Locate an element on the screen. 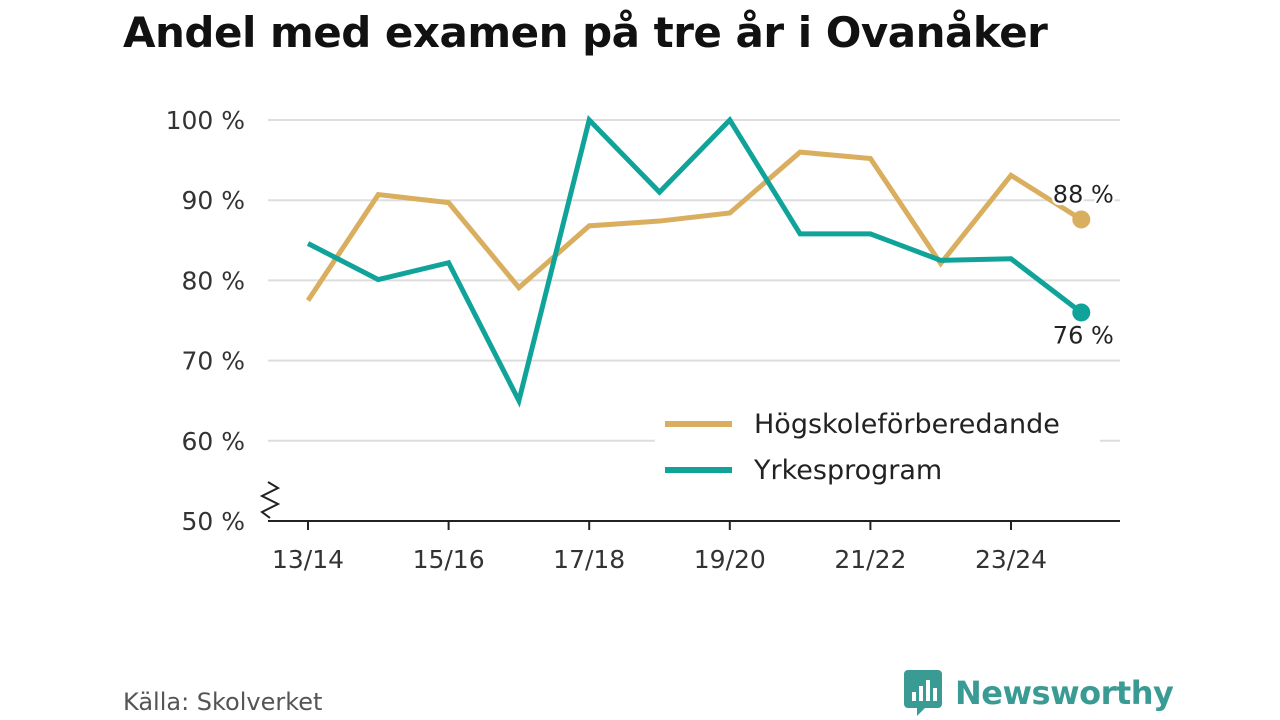  y-tick-label: 90 % is located at coordinates (213, 200).